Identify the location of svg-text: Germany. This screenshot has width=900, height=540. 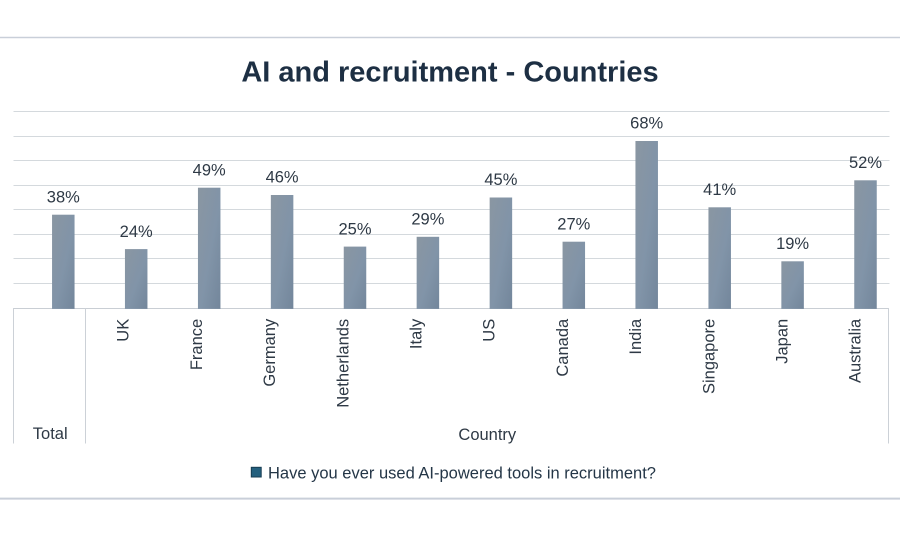
(270, 352).